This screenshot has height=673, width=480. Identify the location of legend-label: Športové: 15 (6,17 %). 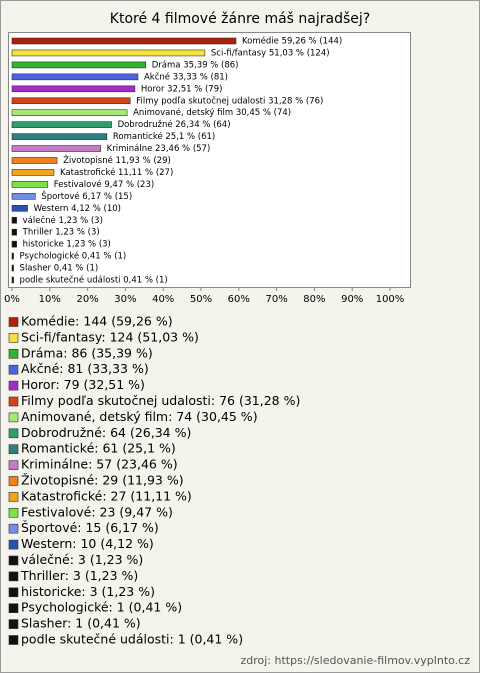
(90, 527).